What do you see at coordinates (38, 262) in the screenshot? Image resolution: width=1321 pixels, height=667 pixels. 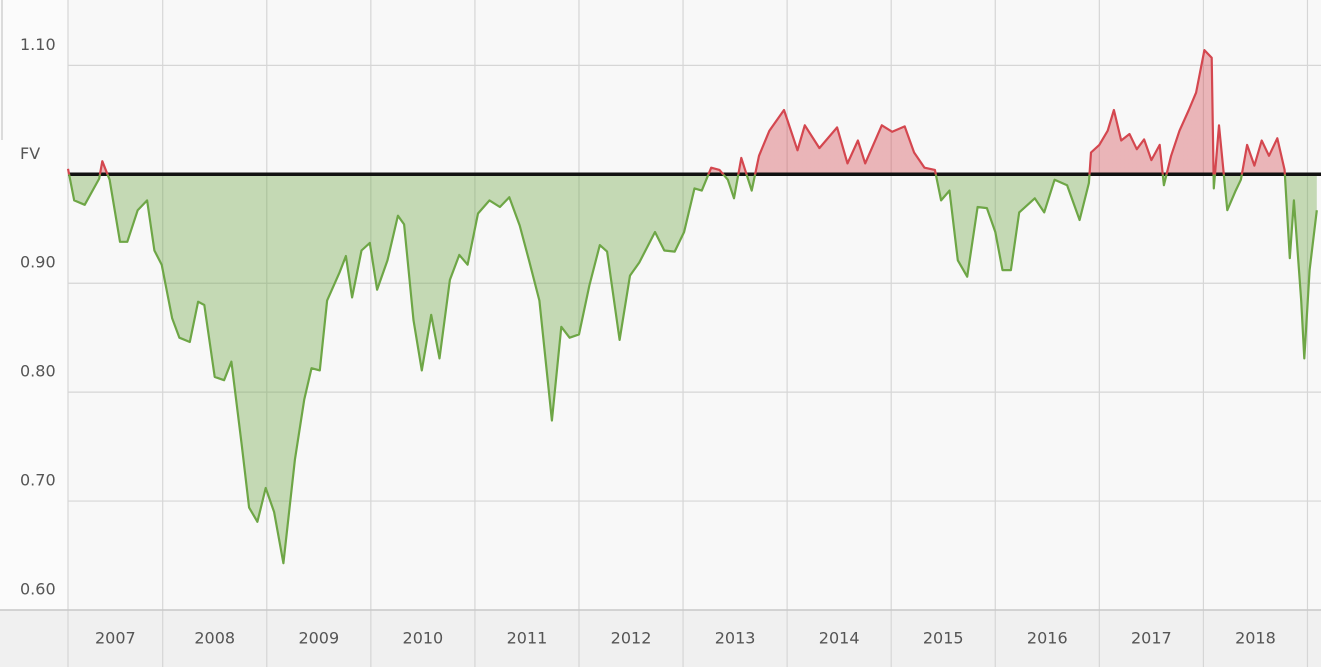 I see `y-tick-label: 0.90` at bounding box center [38, 262].